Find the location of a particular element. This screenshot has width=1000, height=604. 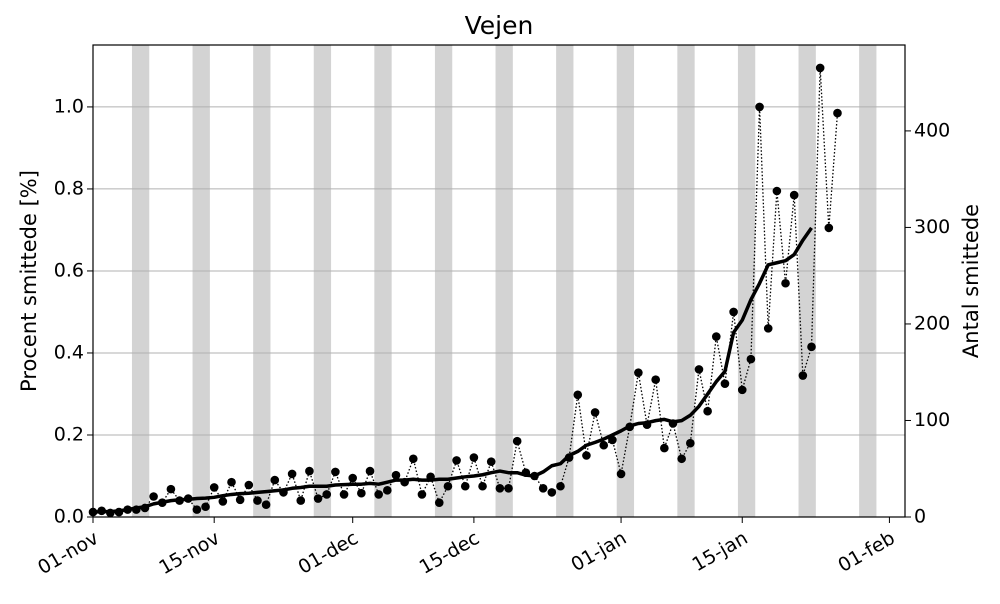

y-axis-label: Procent smittede [%] is located at coordinates (29, 281).